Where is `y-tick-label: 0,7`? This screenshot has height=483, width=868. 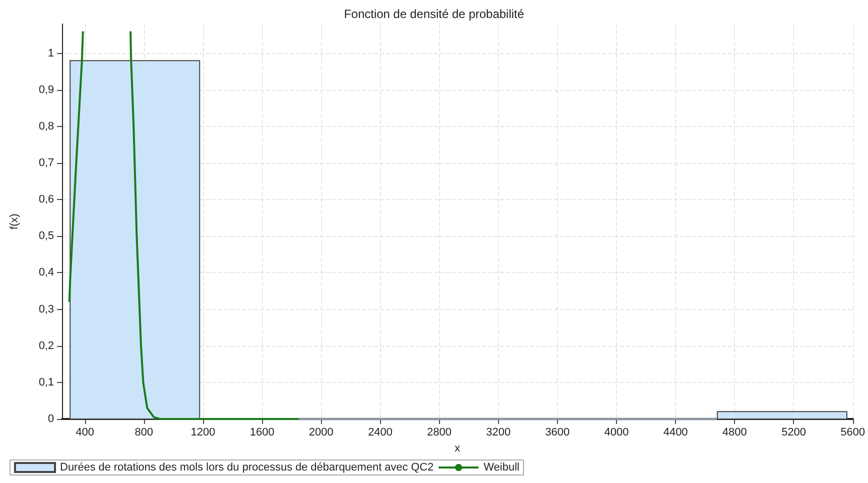
y-tick-label: 0,7 is located at coordinates (46, 162).